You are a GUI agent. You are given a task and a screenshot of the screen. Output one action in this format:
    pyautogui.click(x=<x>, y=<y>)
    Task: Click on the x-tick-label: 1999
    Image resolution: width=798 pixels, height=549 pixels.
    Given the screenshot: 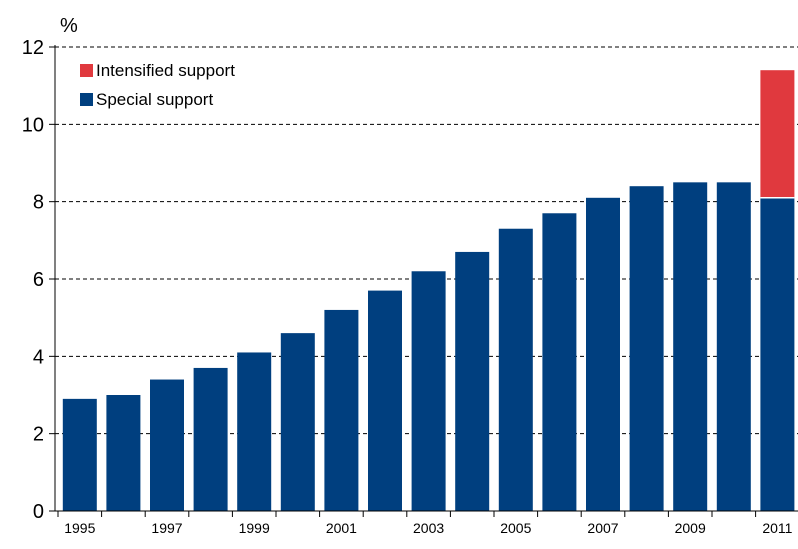 What is the action you would take?
    pyautogui.click(x=254, y=528)
    